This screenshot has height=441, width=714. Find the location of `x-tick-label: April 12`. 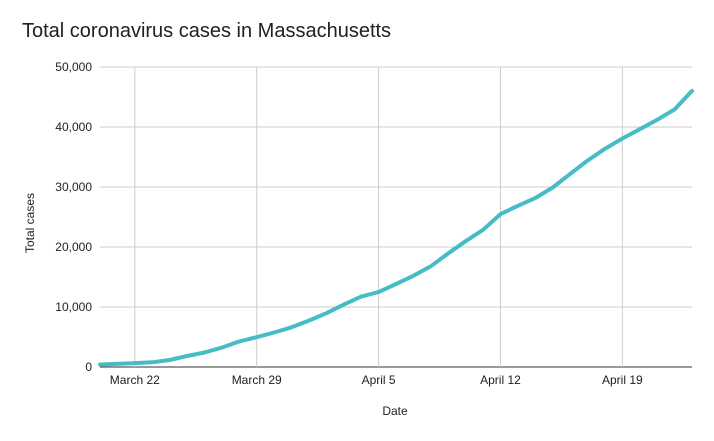

x-tick-label: April 12 is located at coordinates (500, 380).